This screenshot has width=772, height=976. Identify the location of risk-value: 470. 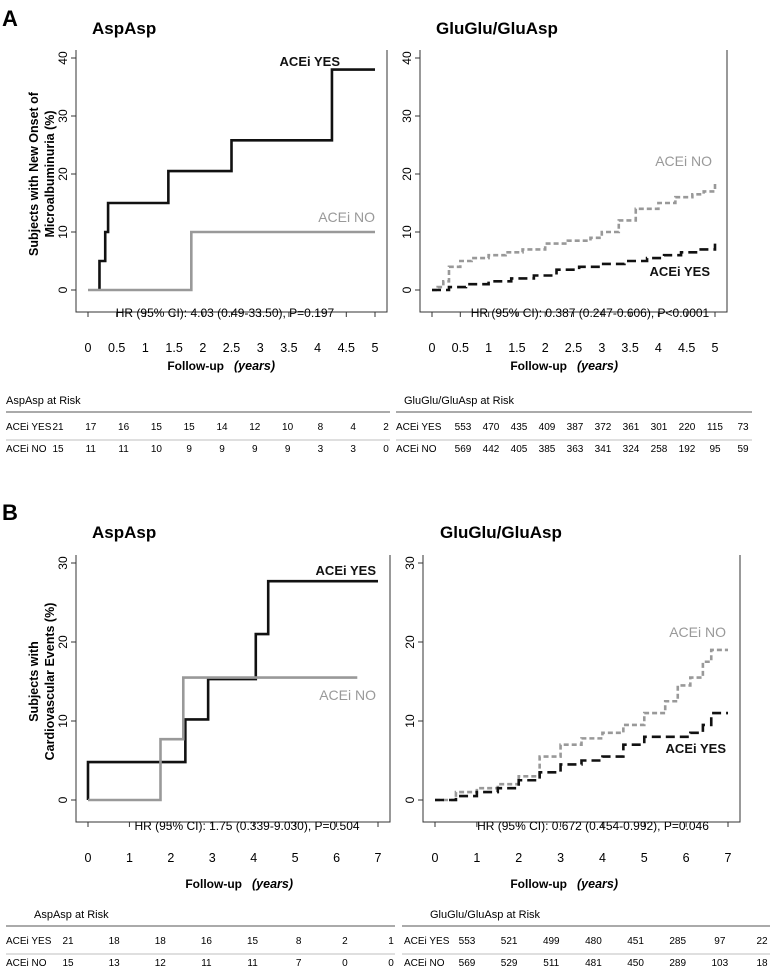
(491, 427).